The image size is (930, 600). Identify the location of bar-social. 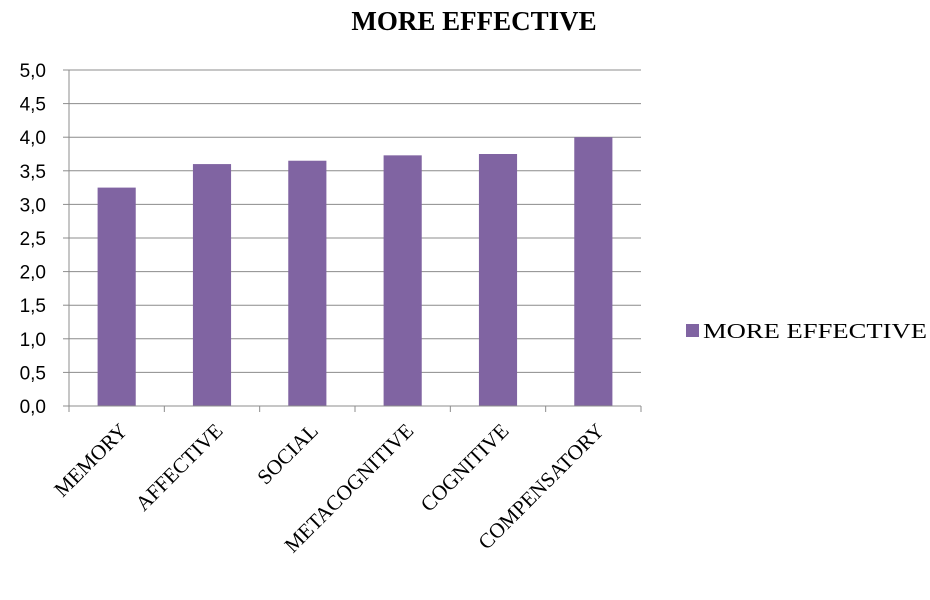
(307, 283).